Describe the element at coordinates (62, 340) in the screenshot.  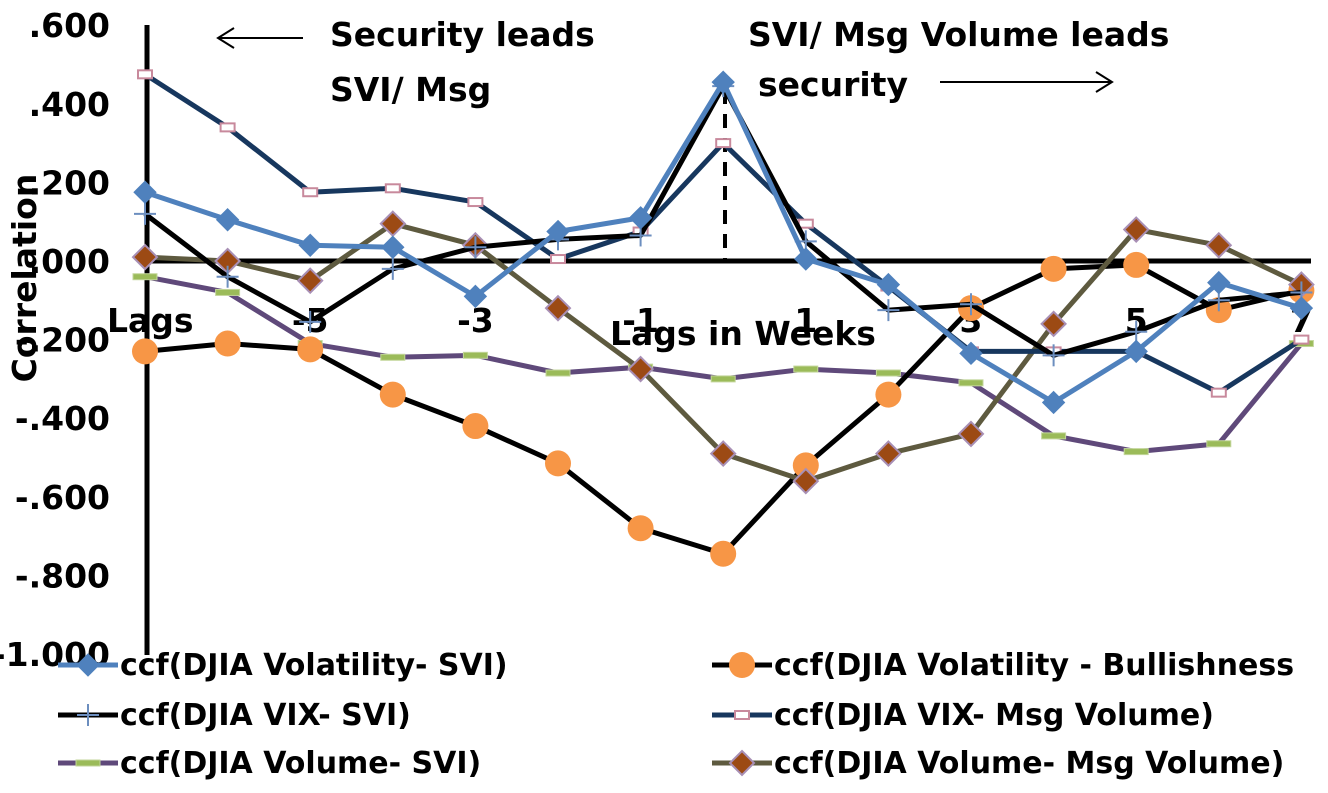
I see `y-tick-label: -.200` at that location.